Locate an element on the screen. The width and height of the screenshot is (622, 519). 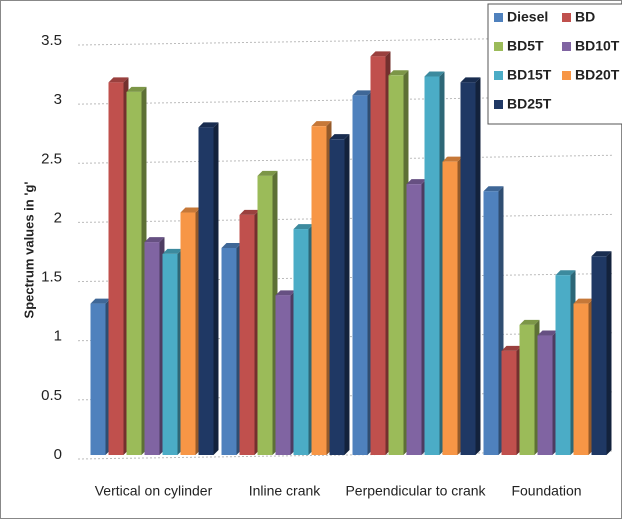
y-axis-label: Spectrum values in 'g' is located at coordinates (28, 250).